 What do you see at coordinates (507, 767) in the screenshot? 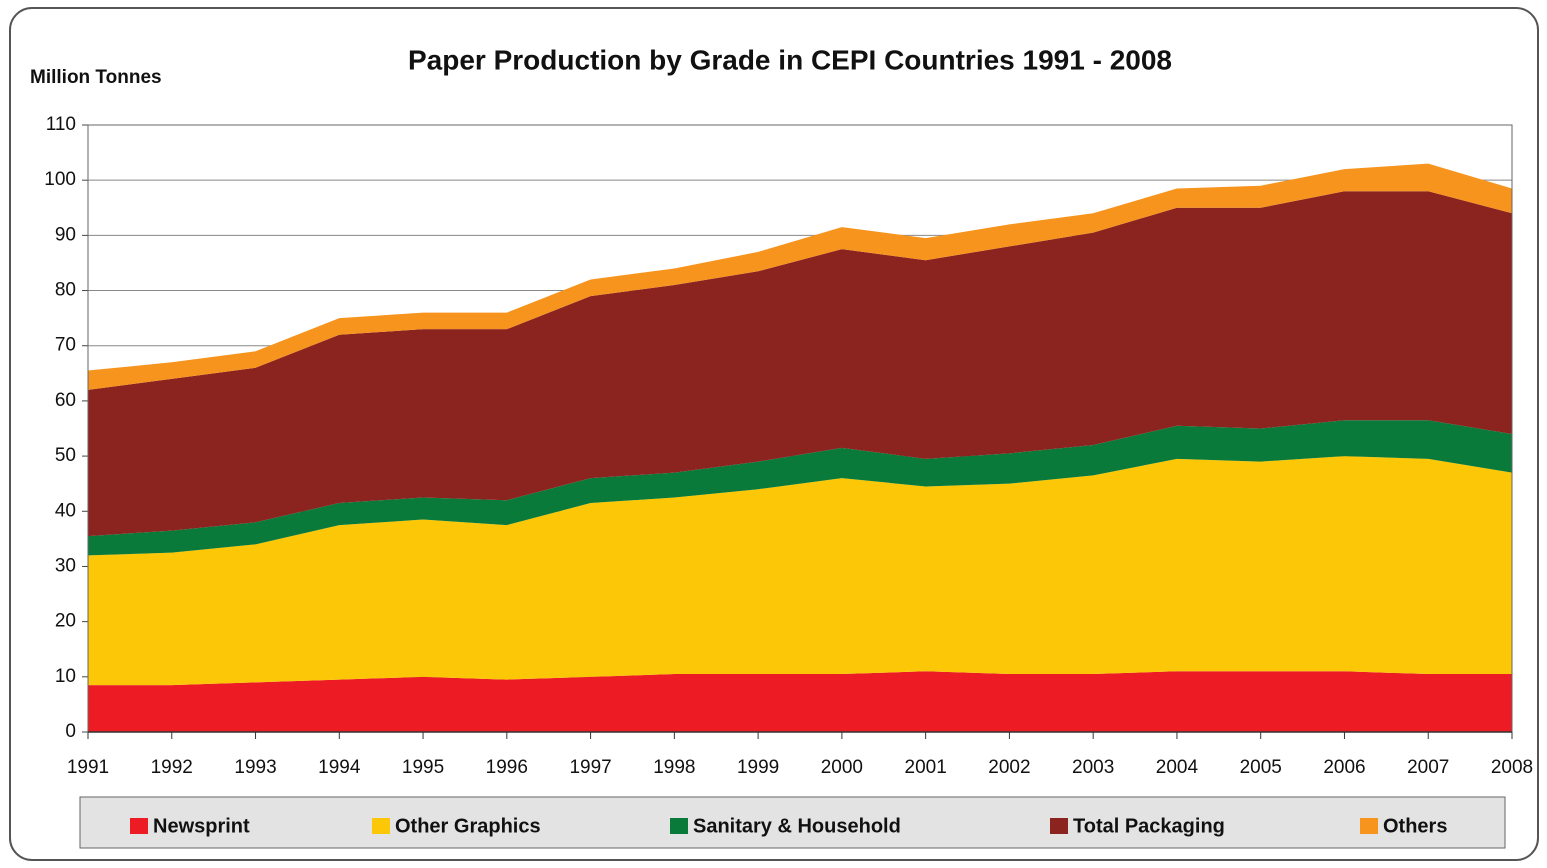
I see `x-tick-label: 1996` at bounding box center [507, 767].